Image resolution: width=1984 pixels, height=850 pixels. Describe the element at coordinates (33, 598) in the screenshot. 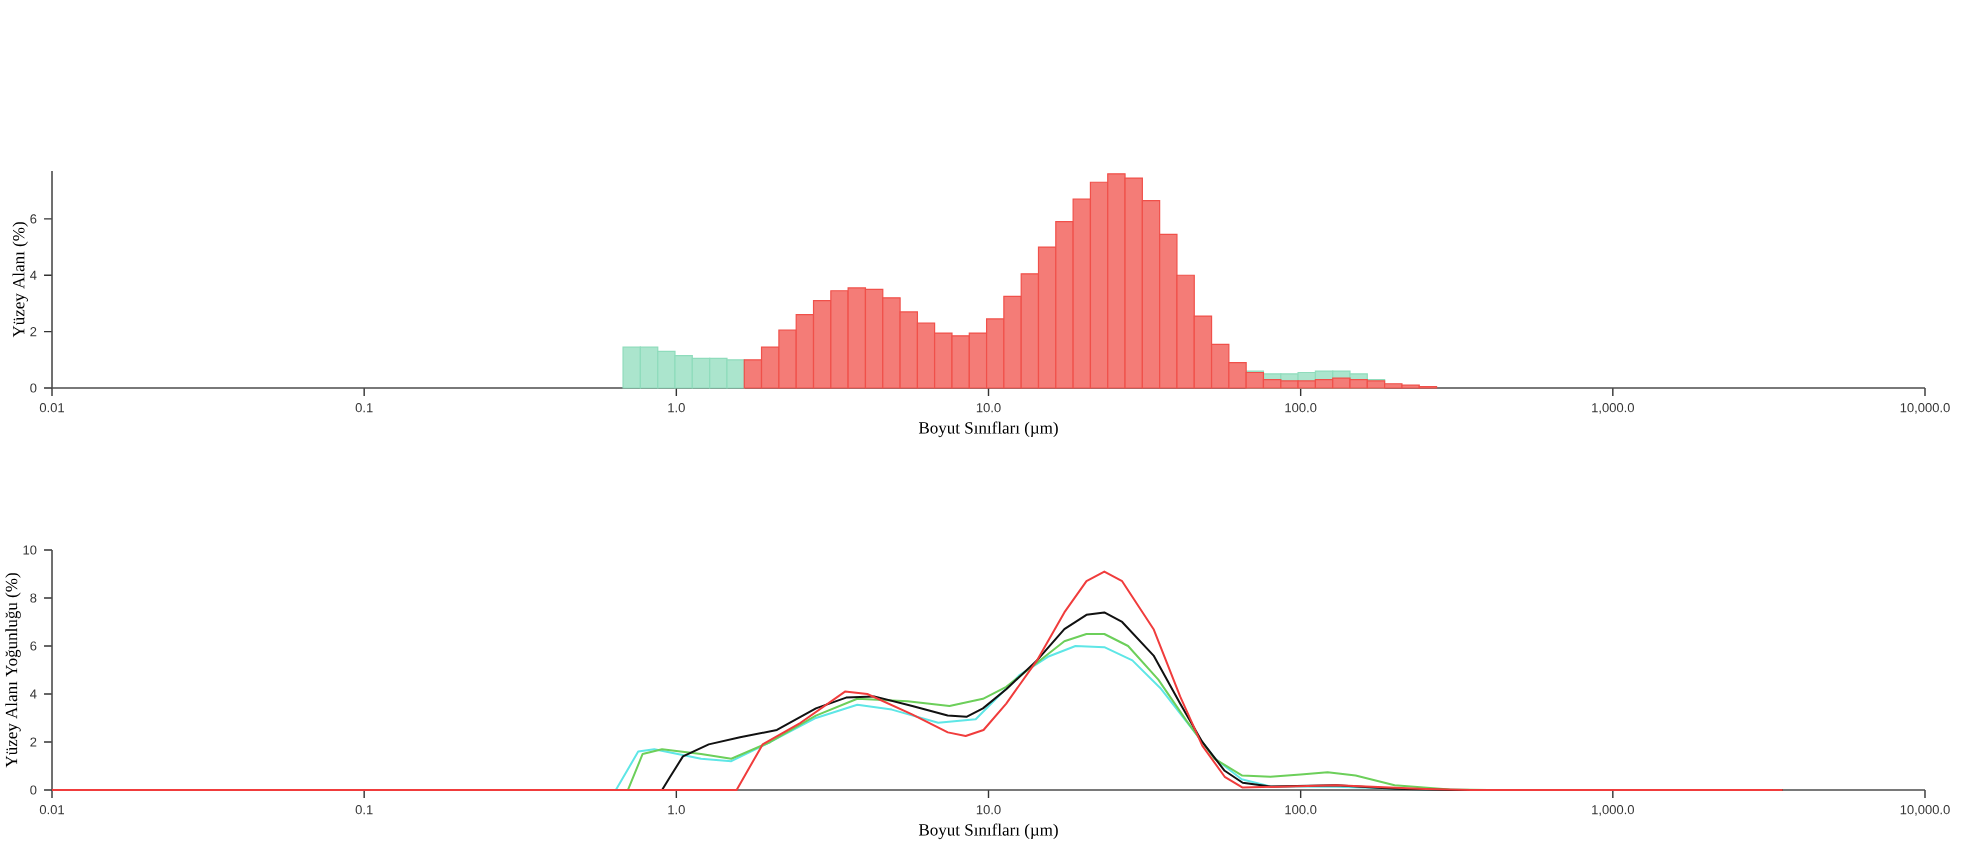

I see `y-tick-label: 8` at that location.